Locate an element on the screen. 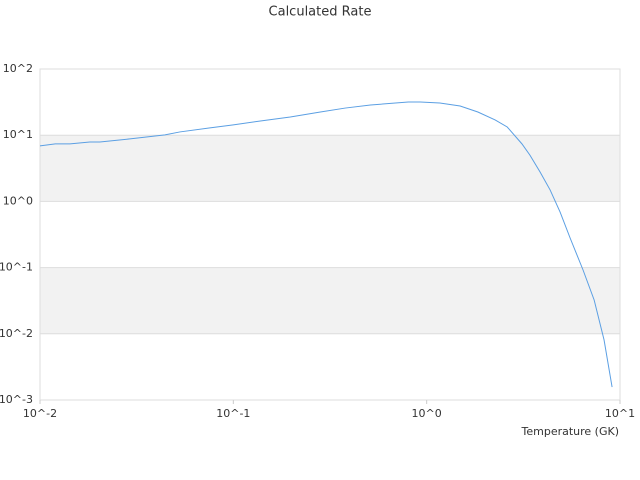 Image resolution: width=640 pixels, height=480 pixels. x-tick-label: 10^0 is located at coordinates (427, 413).